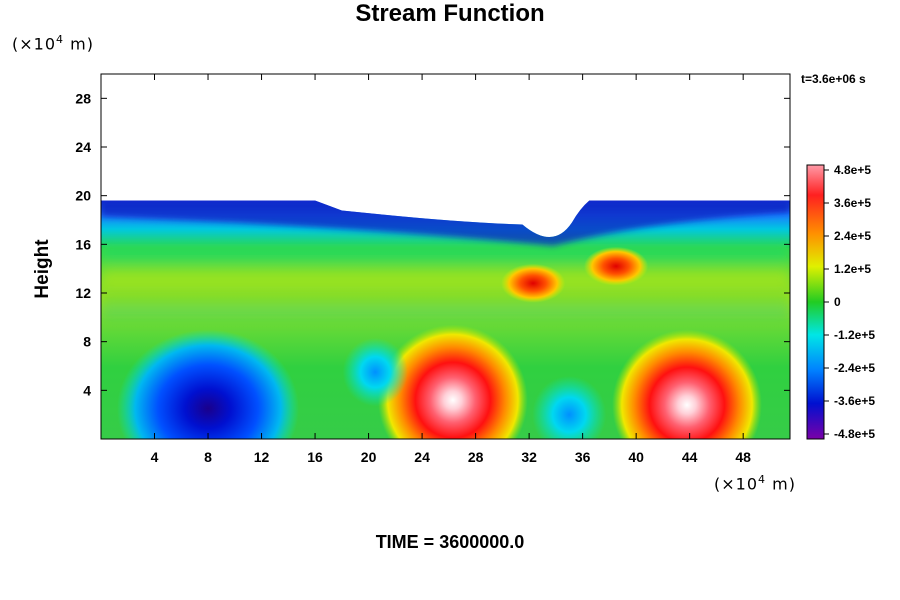 This screenshot has width=900, height=600. I want to click on y-tick-label: 16, so click(83, 244).